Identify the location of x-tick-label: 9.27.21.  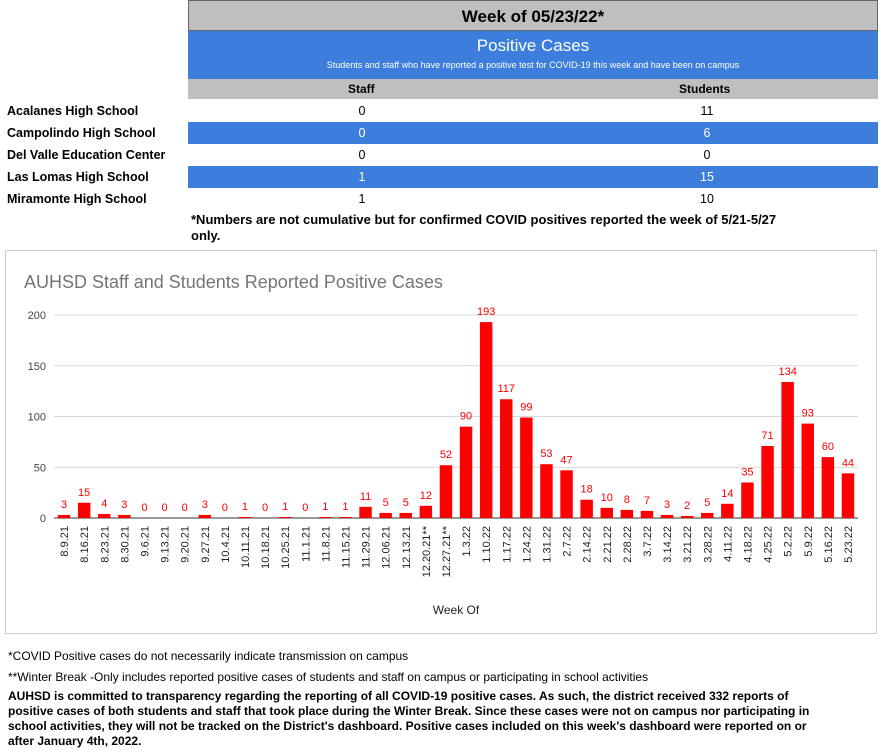
(206, 544).